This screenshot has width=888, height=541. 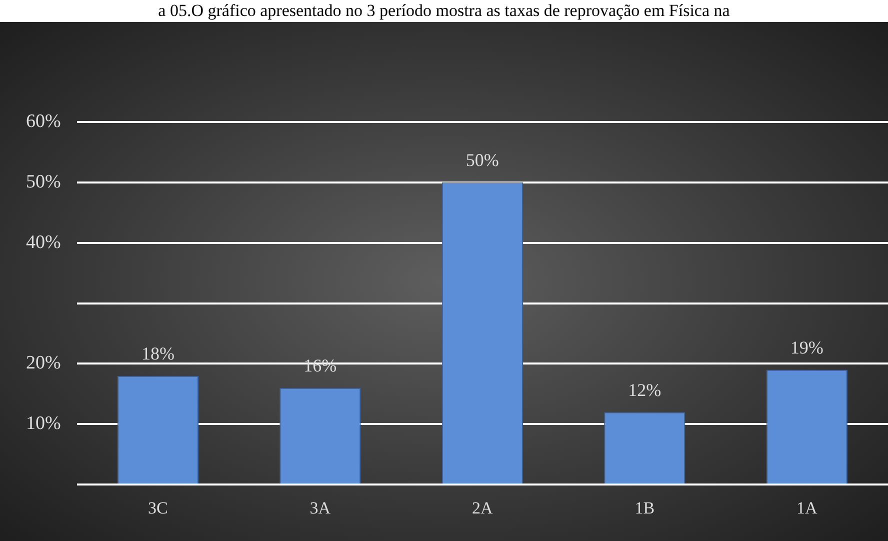 What do you see at coordinates (43, 121) in the screenshot?
I see `y-tick-label: 60%` at bounding box center [43, 121].